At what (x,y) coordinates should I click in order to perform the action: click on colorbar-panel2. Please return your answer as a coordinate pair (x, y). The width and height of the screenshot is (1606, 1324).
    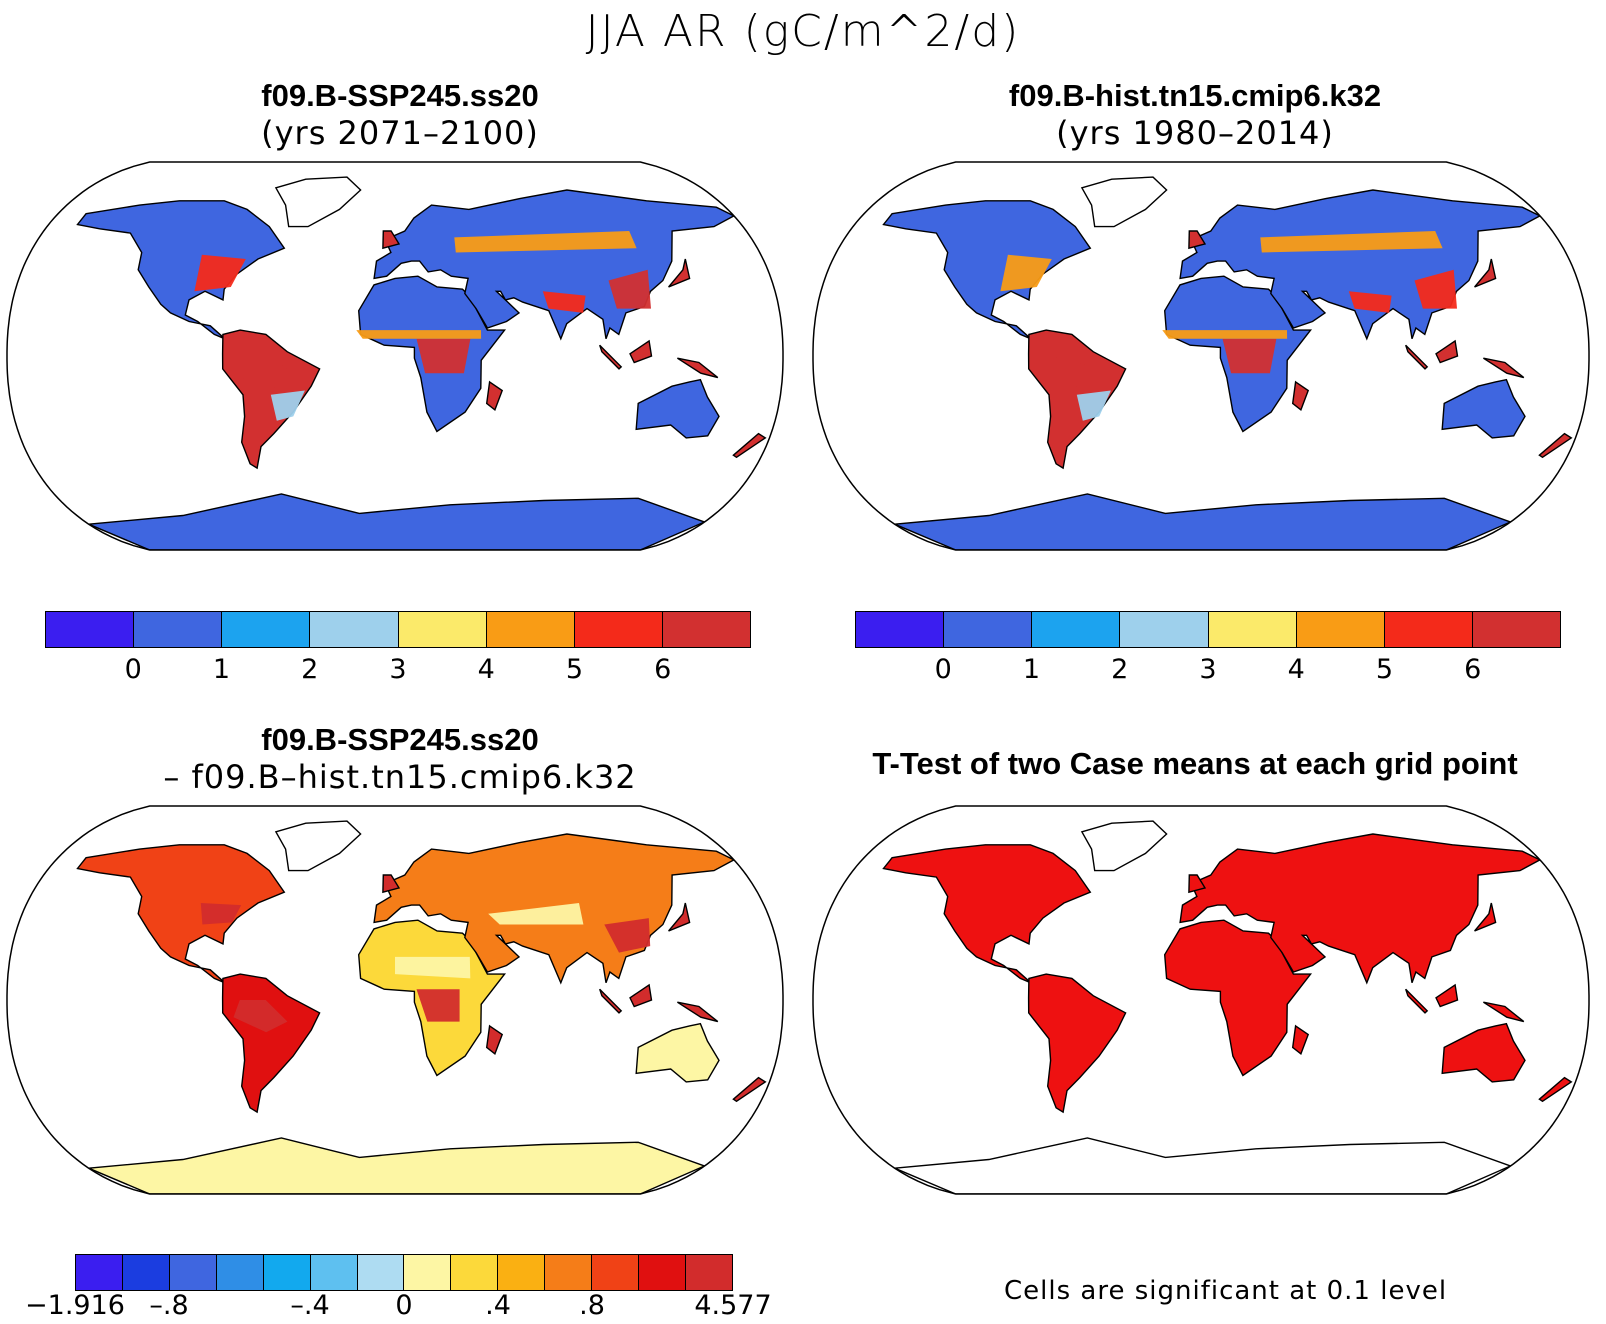
    Looking at the image, I should click on (1208, 629).